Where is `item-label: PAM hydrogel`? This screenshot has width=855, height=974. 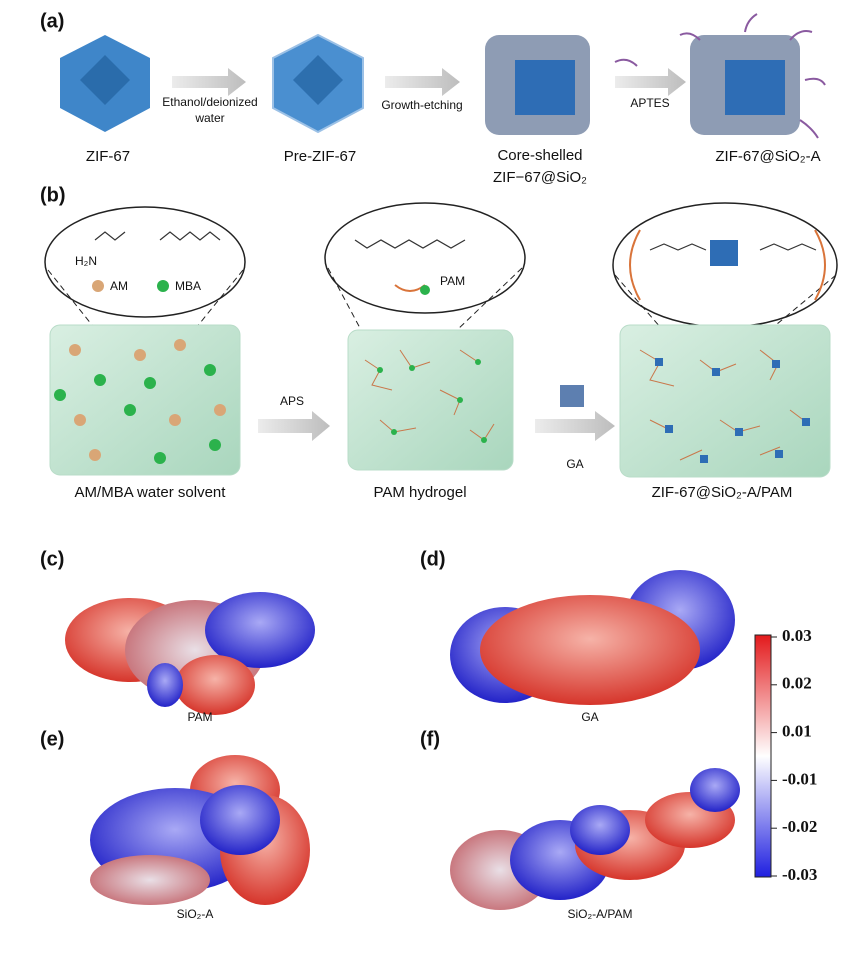
item-label: PAM hydrogel is located at coordinates (419, 492).